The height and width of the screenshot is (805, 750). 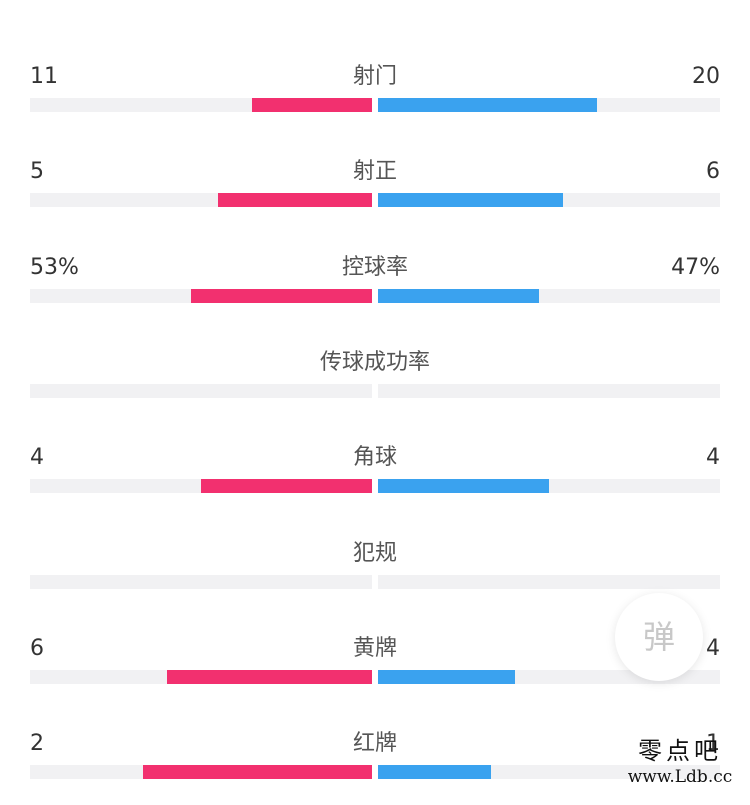 What do you see at coordinates (375, 765) in the screenshot?
I see `stat-row: 2 红牌 1` at bounding box center [375, 765].